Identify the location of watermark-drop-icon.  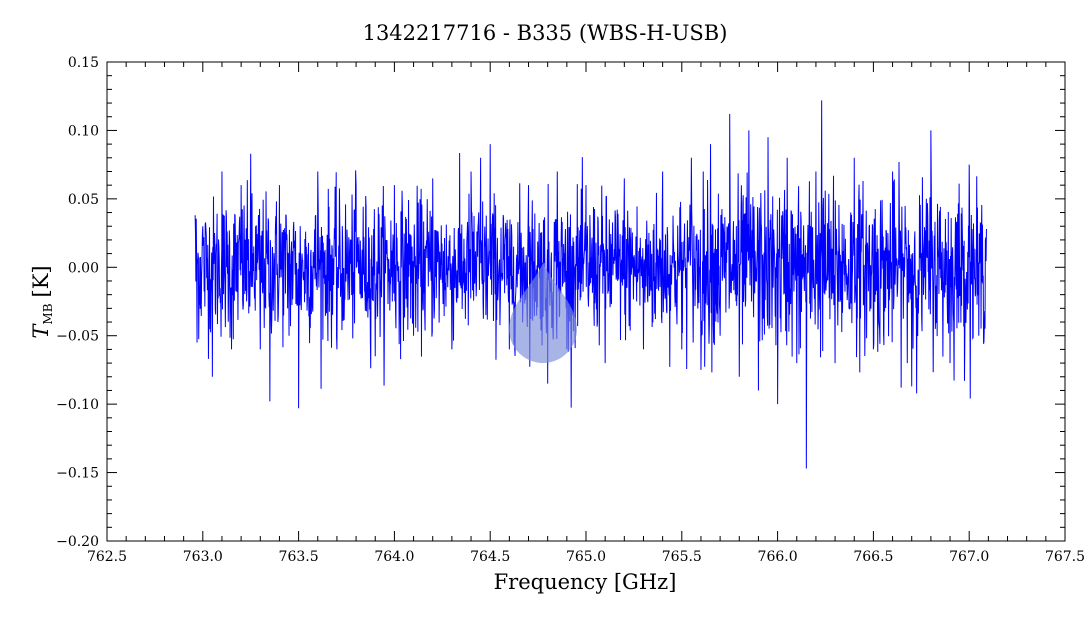
(543, 313).